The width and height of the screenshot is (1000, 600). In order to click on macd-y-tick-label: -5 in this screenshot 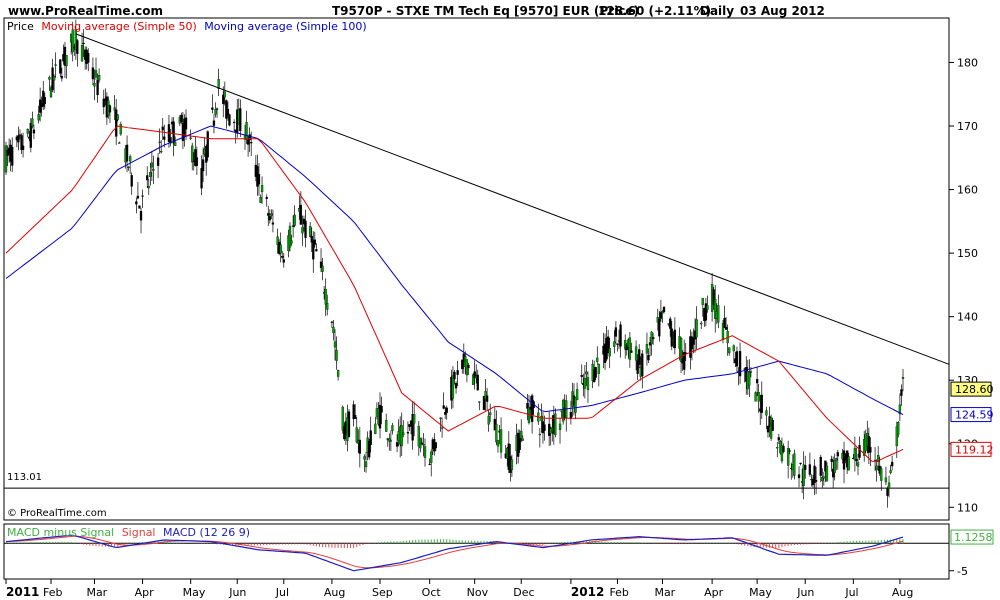, I will do `click(962, 571)`.